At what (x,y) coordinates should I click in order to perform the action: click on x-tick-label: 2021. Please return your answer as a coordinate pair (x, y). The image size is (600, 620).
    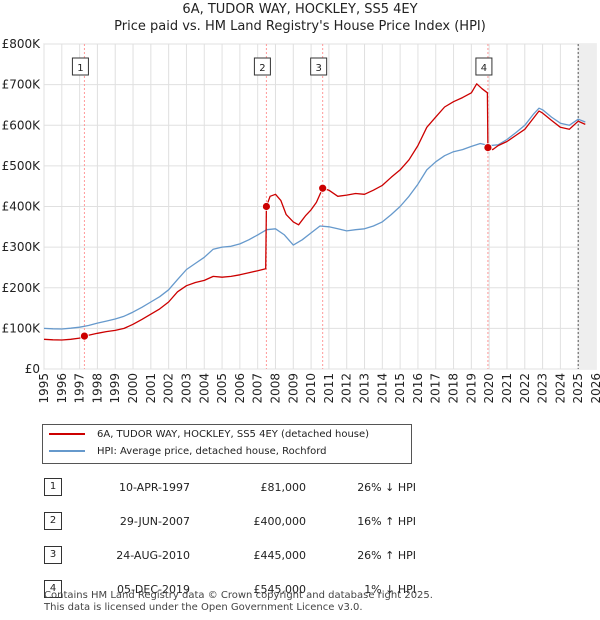
    Looking at the image, I should click on (507, 388).